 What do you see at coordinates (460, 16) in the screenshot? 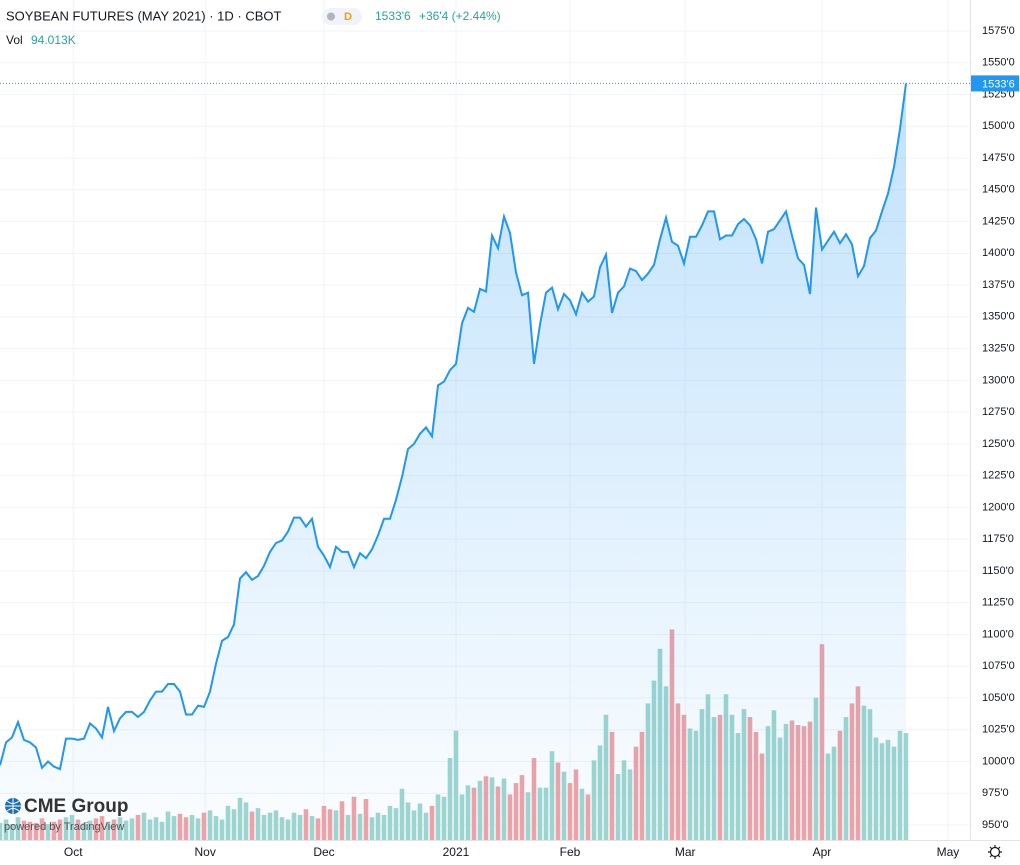
I see `price-change: +36'4 (+2.44%)` at bounding box center [460, 16].